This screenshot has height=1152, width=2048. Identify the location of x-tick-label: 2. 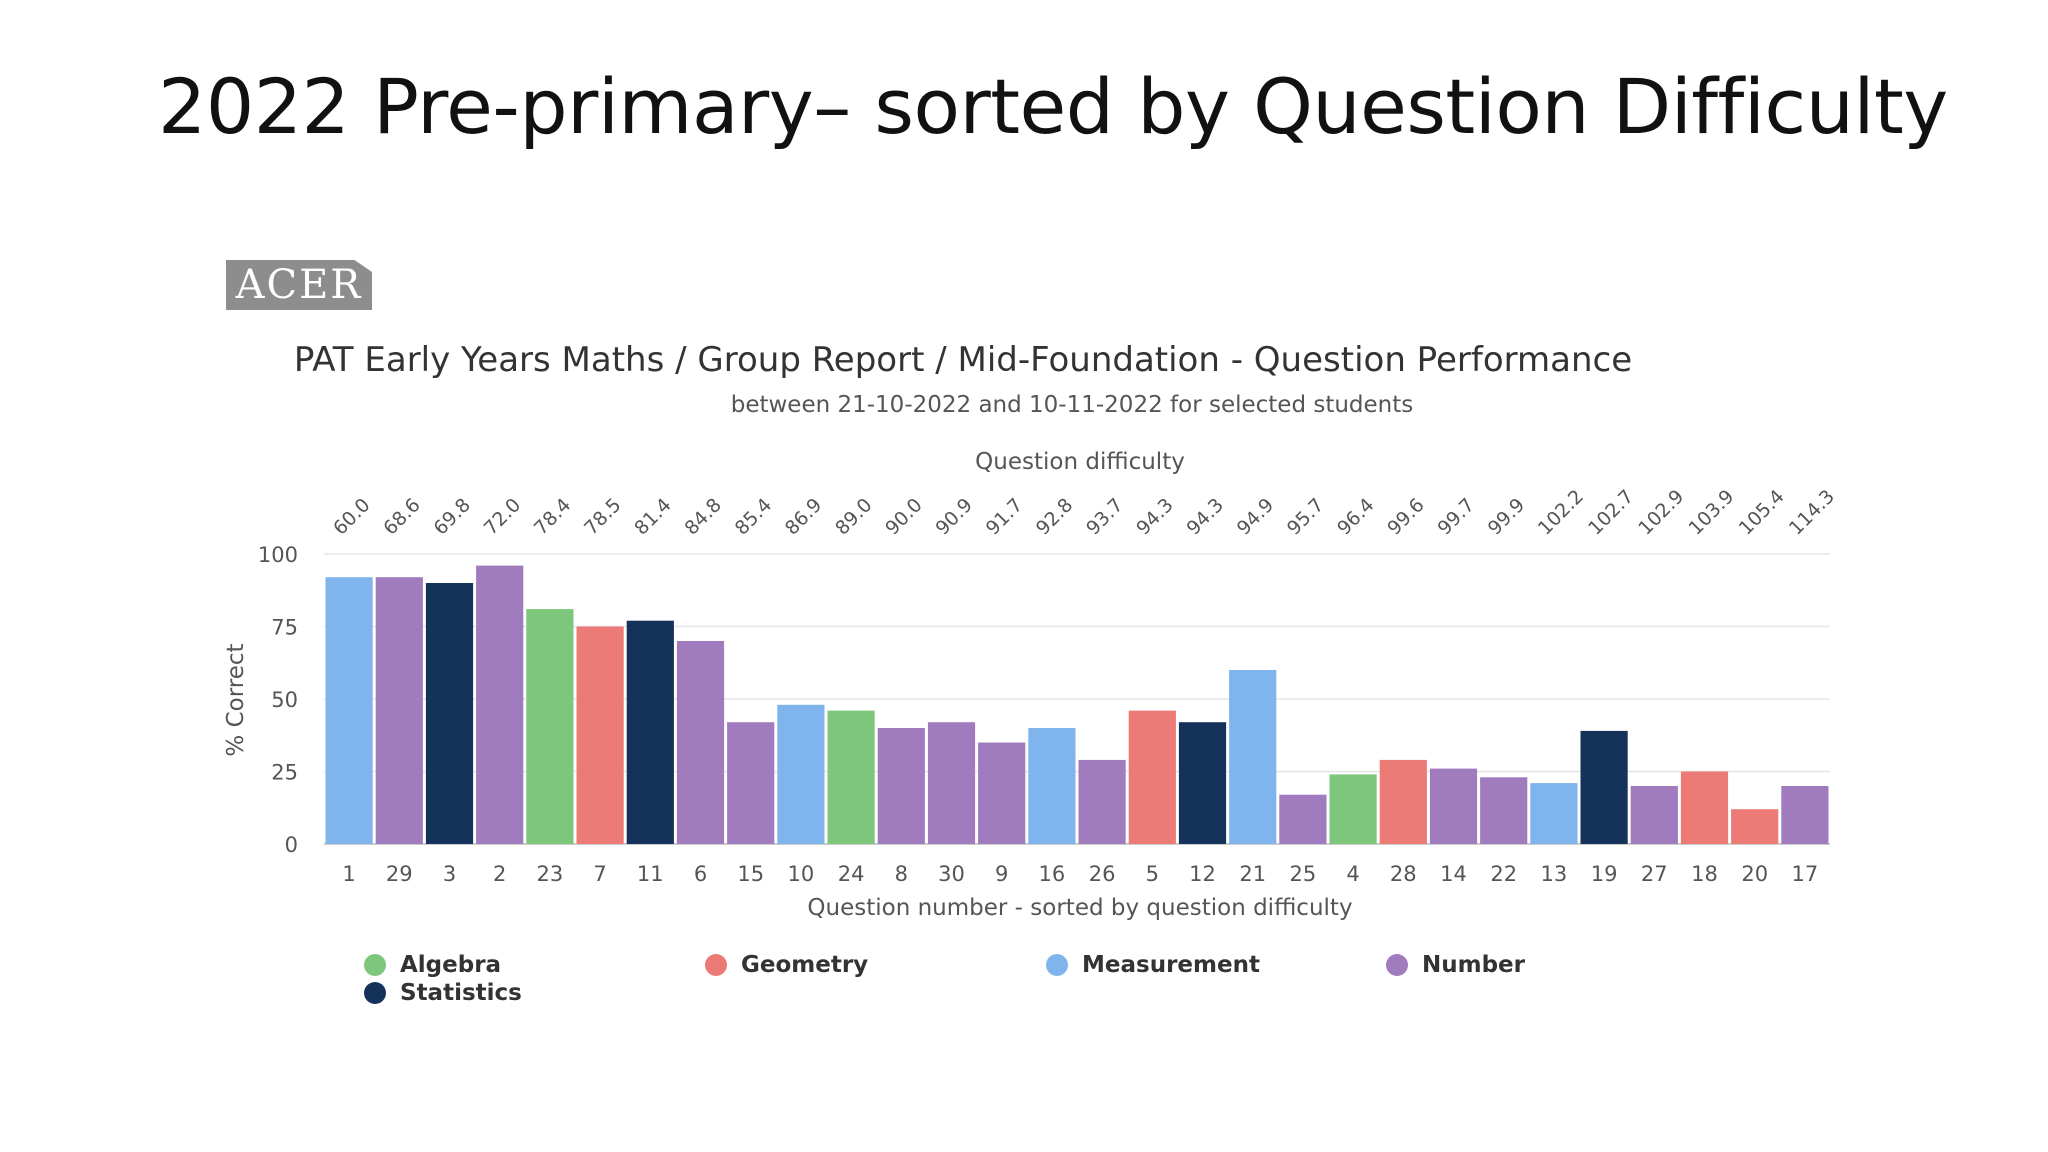
(499, 874).